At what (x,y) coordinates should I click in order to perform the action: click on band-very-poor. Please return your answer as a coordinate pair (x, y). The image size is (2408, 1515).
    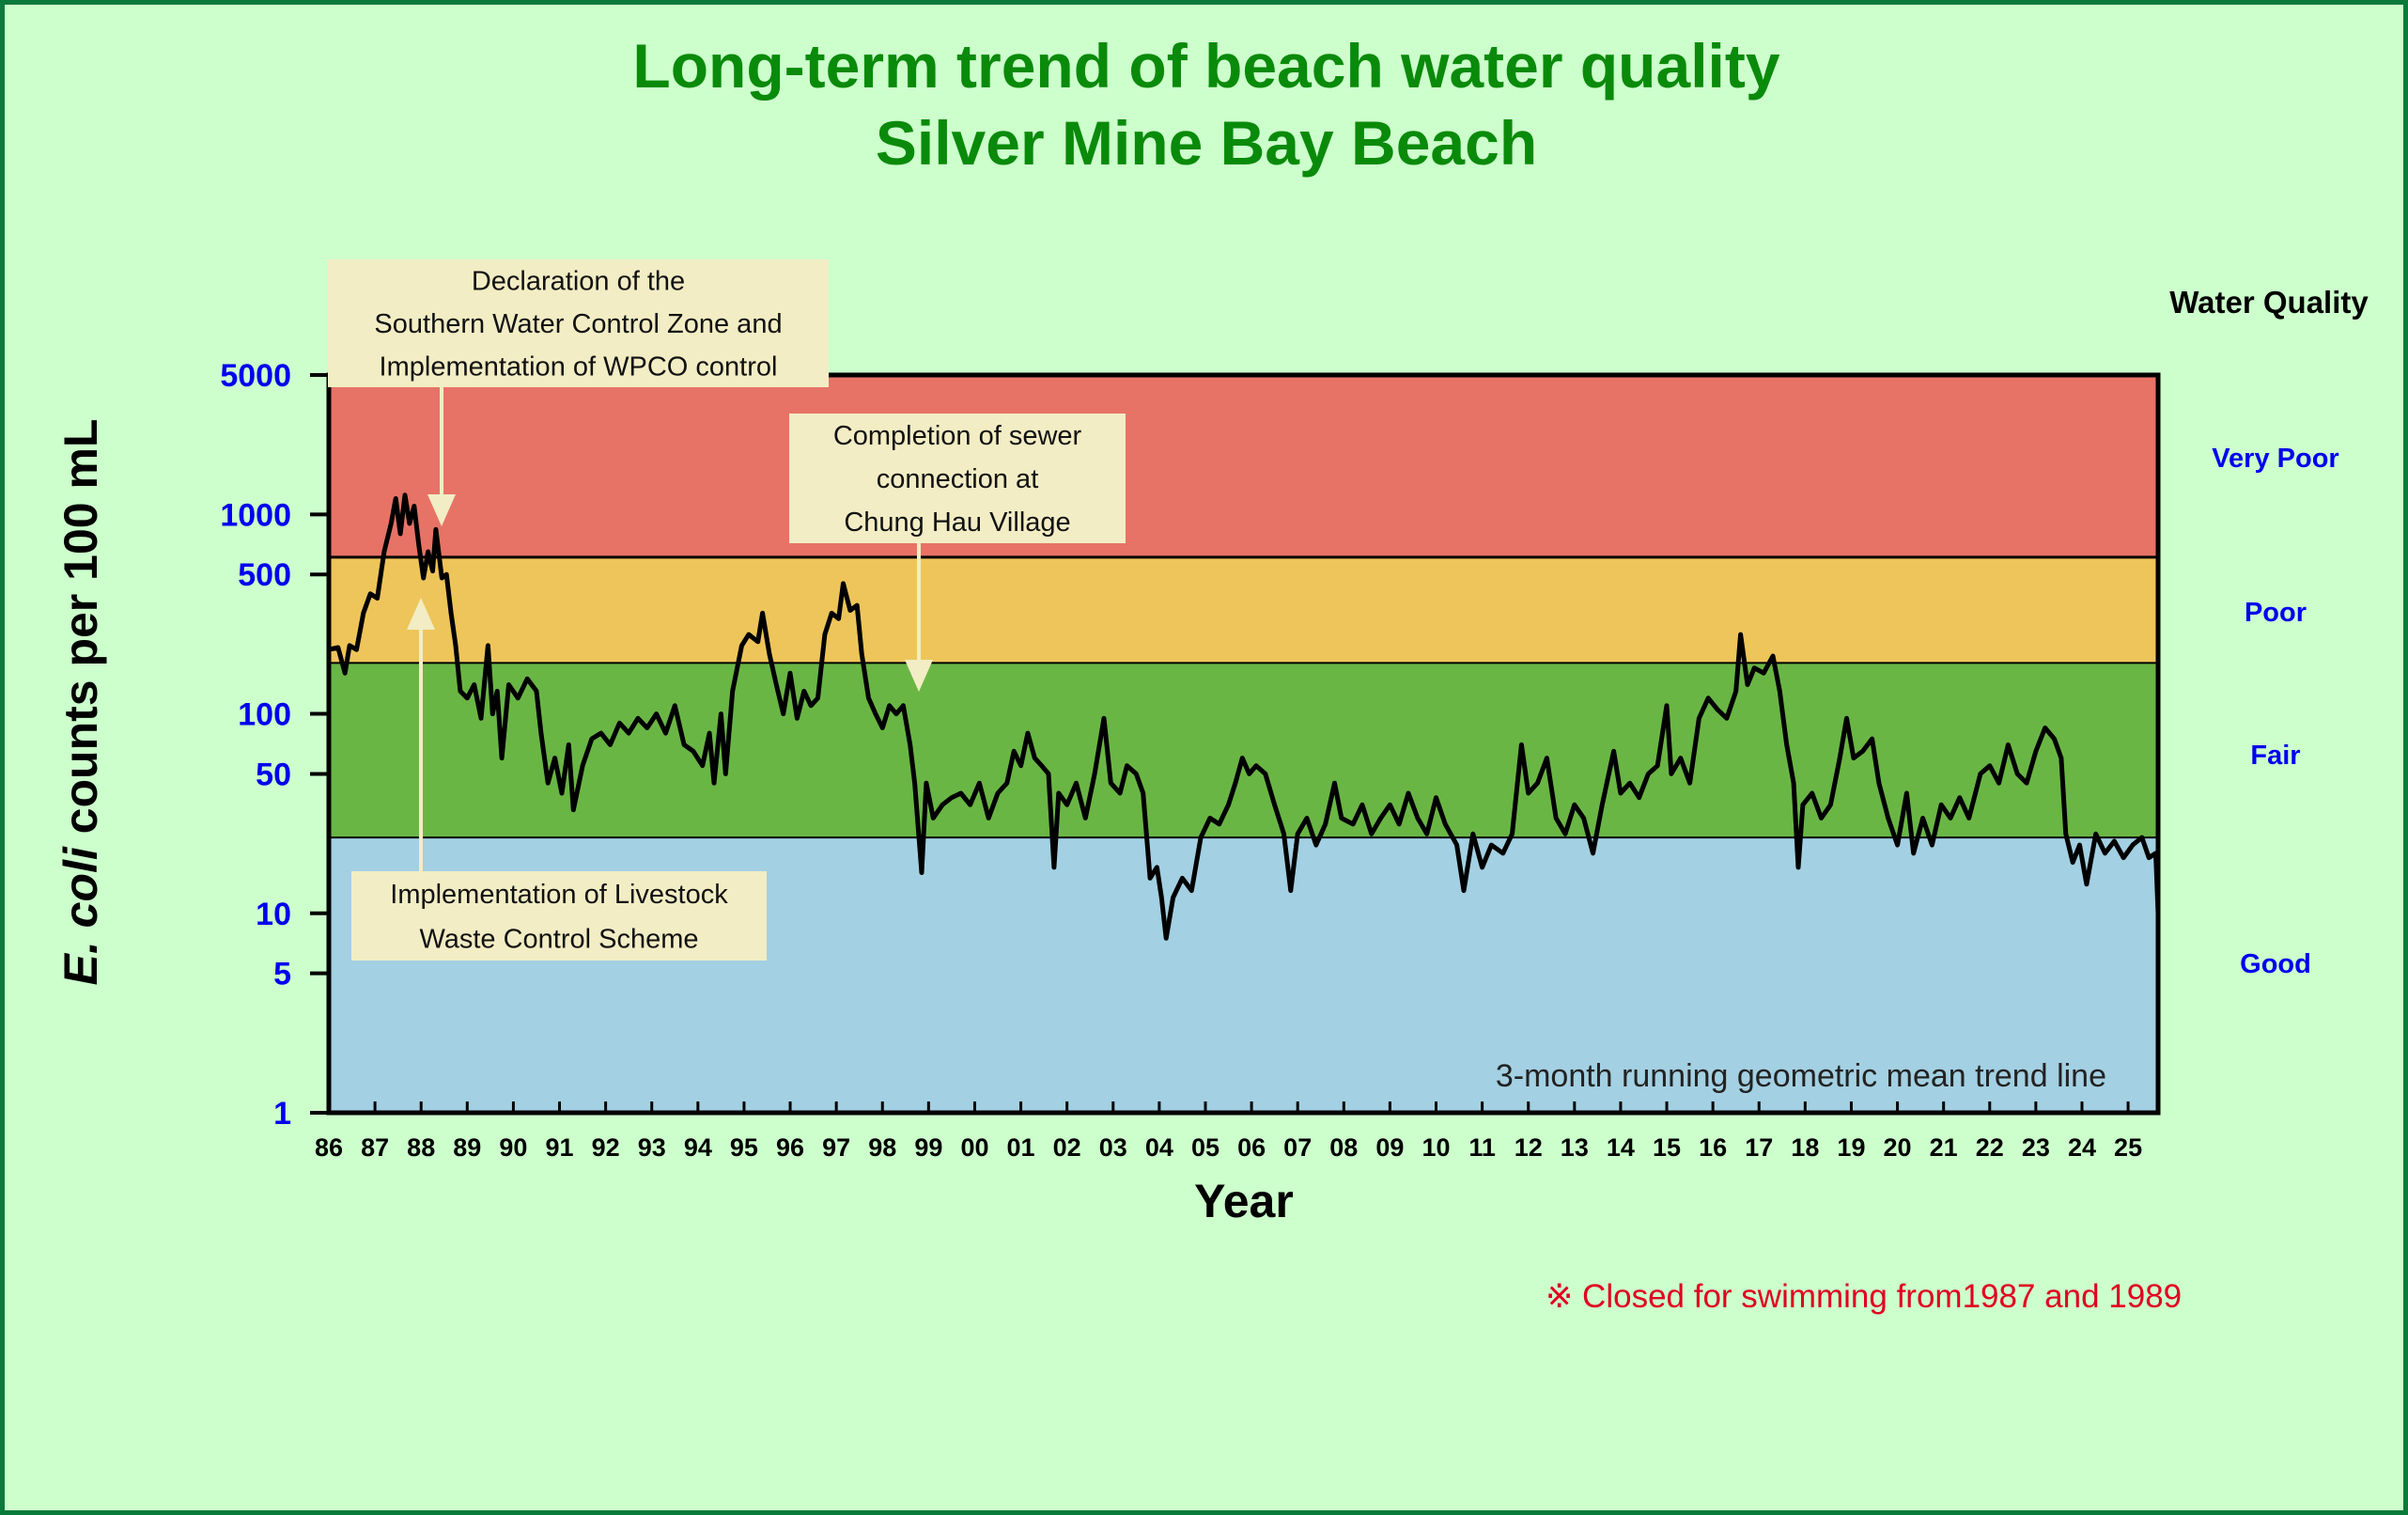
    Looking at the image, I should click on (1243, 466).